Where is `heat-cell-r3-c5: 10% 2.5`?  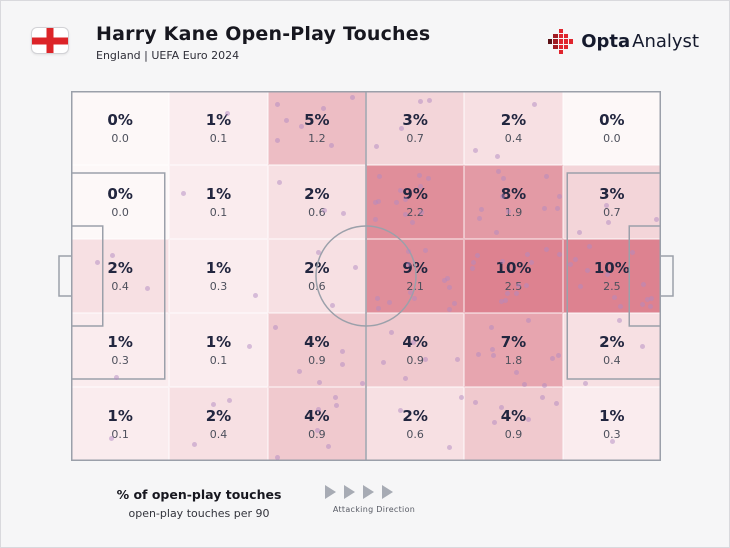 heat-cell-r3-c5: 10% 2.5 is located at coordinates (513, 276).